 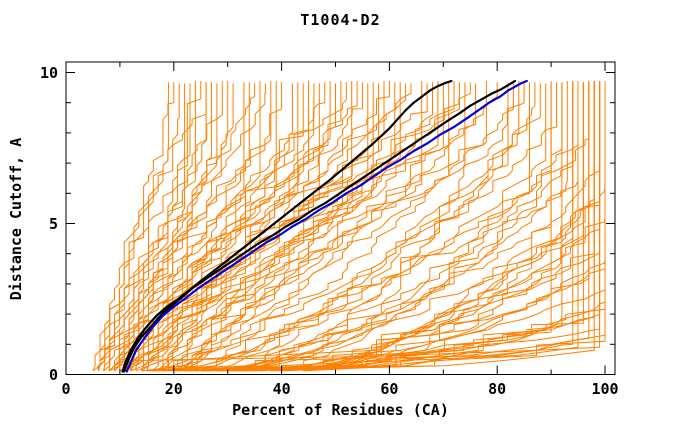 I want to click on y-tick-label: 5, so click(x=53, y=223).